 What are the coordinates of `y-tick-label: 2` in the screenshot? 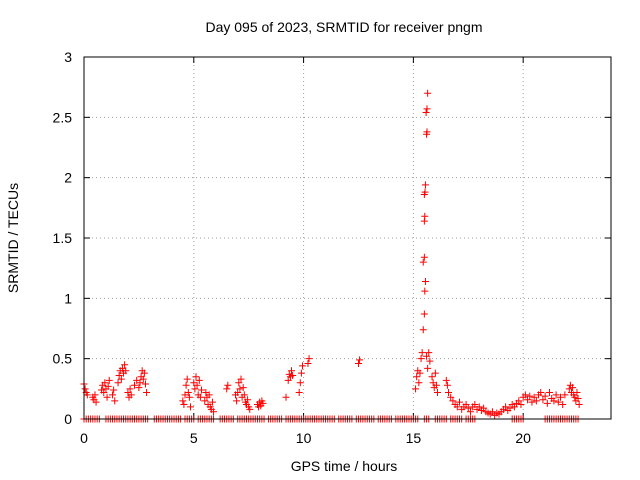 It's located at (68, 178).